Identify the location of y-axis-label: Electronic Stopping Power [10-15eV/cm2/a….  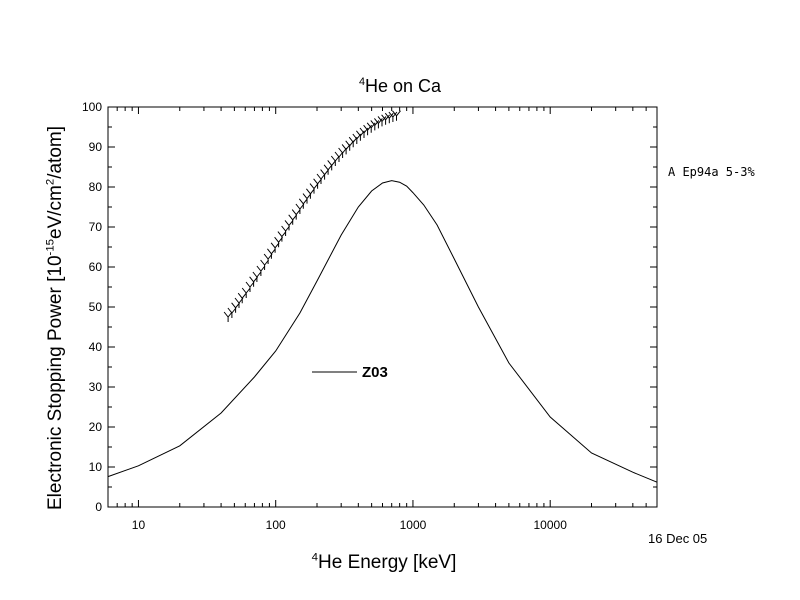
(55, 318).